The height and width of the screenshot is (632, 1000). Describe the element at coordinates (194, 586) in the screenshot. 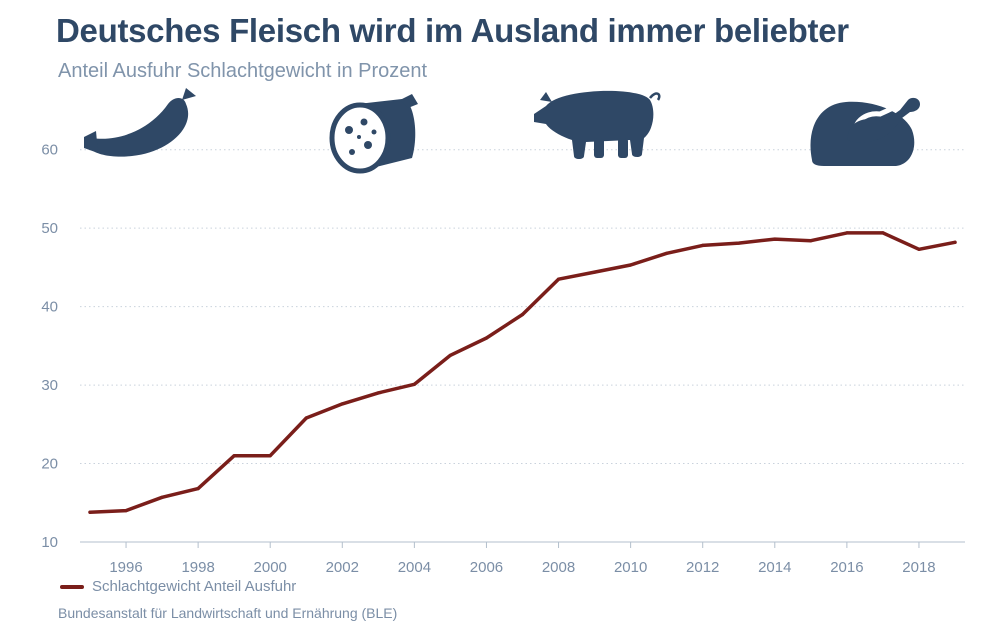

I see `legend-label: Schlachtgewicht Anteil Ausfuhr` at that location.